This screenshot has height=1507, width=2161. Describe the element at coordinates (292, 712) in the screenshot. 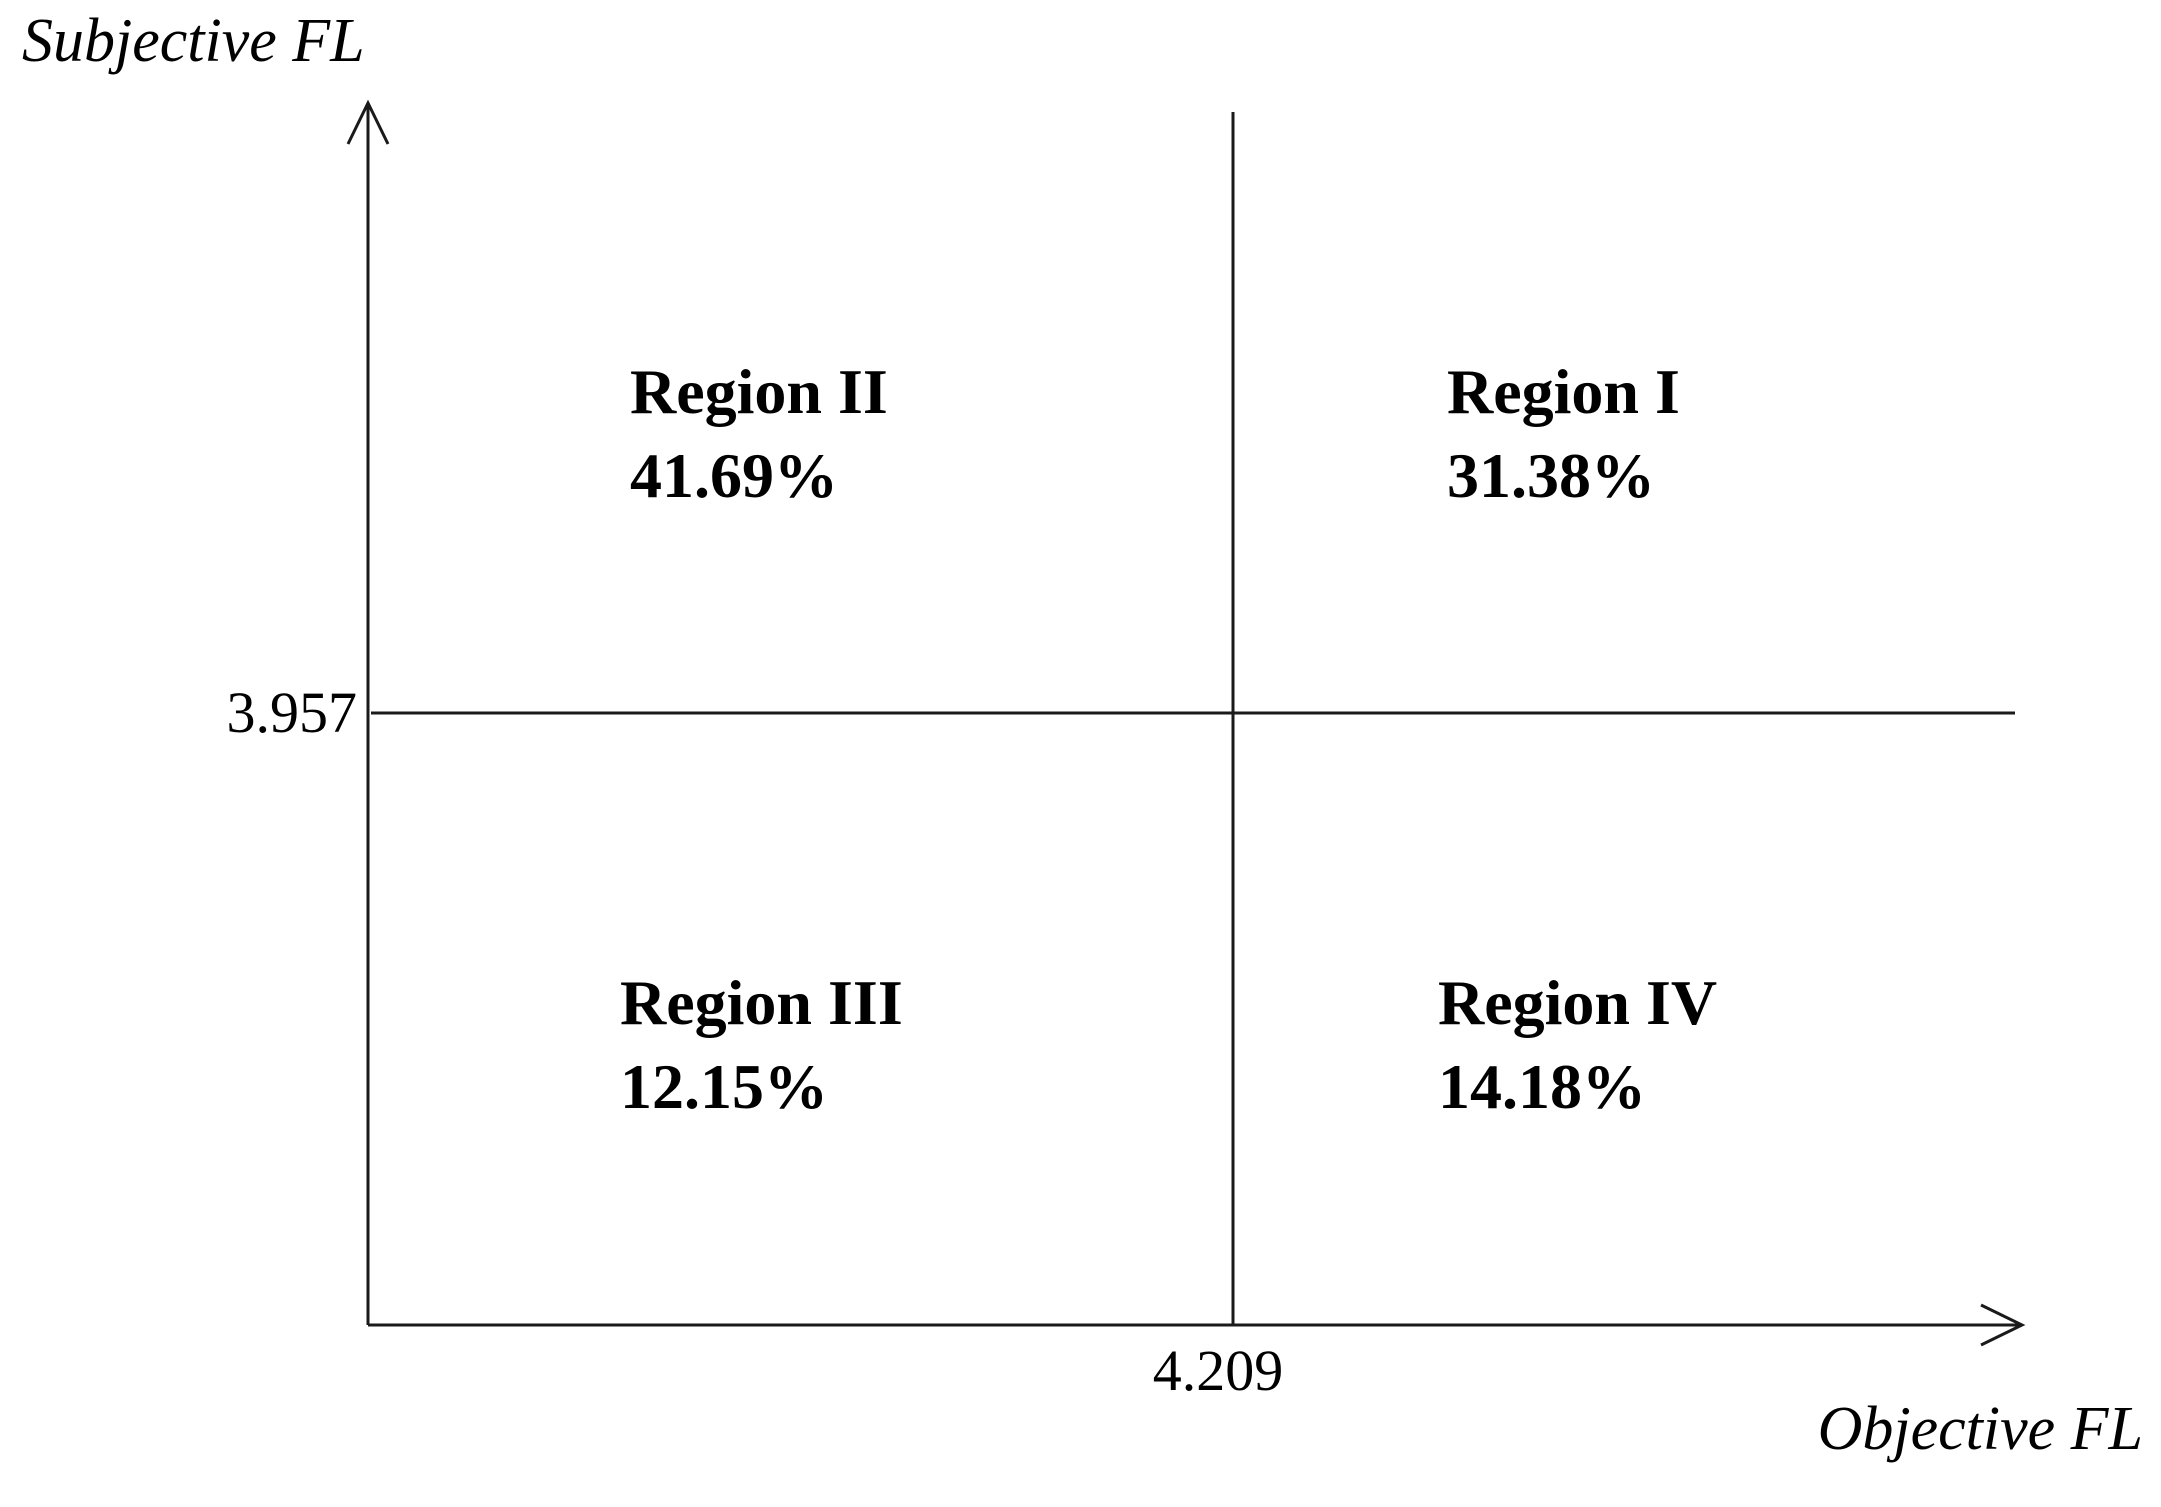

I see `y-threshold-tick-label: 3.957` at that location.